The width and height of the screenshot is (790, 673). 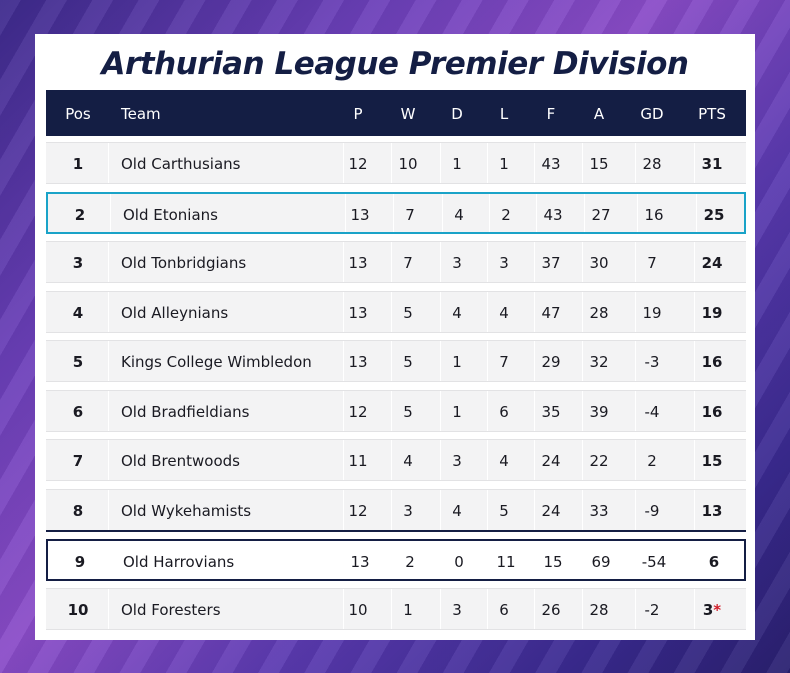 I want to click on goals-for-cell: 24, so click(x=551, y=461).